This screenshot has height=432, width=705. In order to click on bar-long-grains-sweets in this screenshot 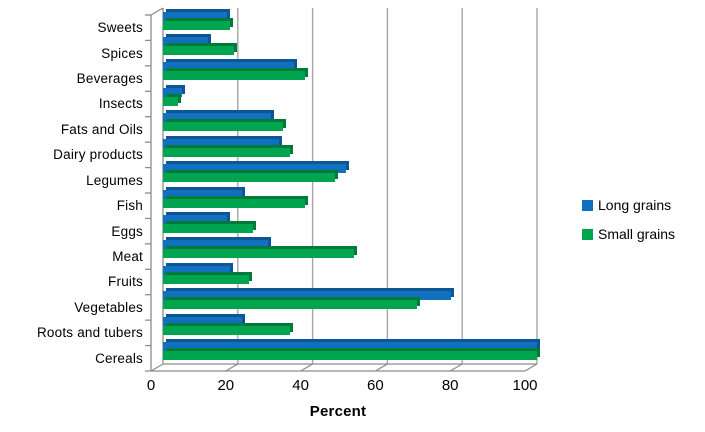, I will do `click(195, 16)`.